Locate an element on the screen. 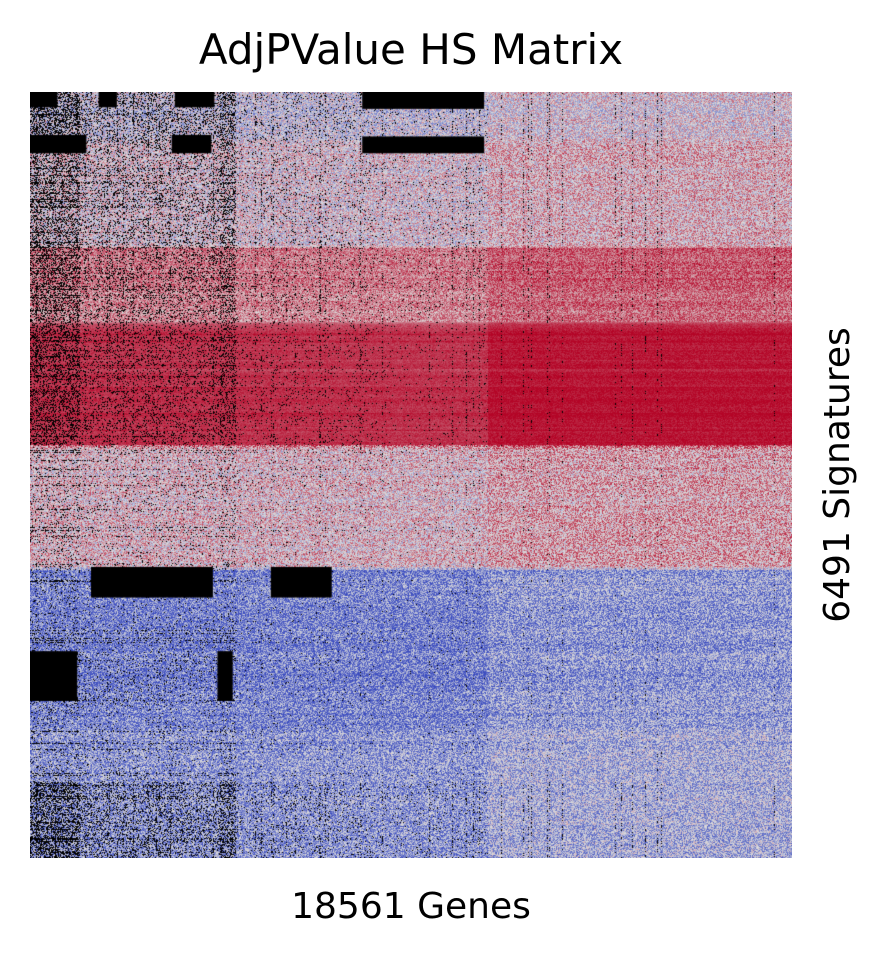 The height and width of the screenshot is (959, 893). chart-title: AdjPValue HS Matrix is located at coordinates (411, 49).